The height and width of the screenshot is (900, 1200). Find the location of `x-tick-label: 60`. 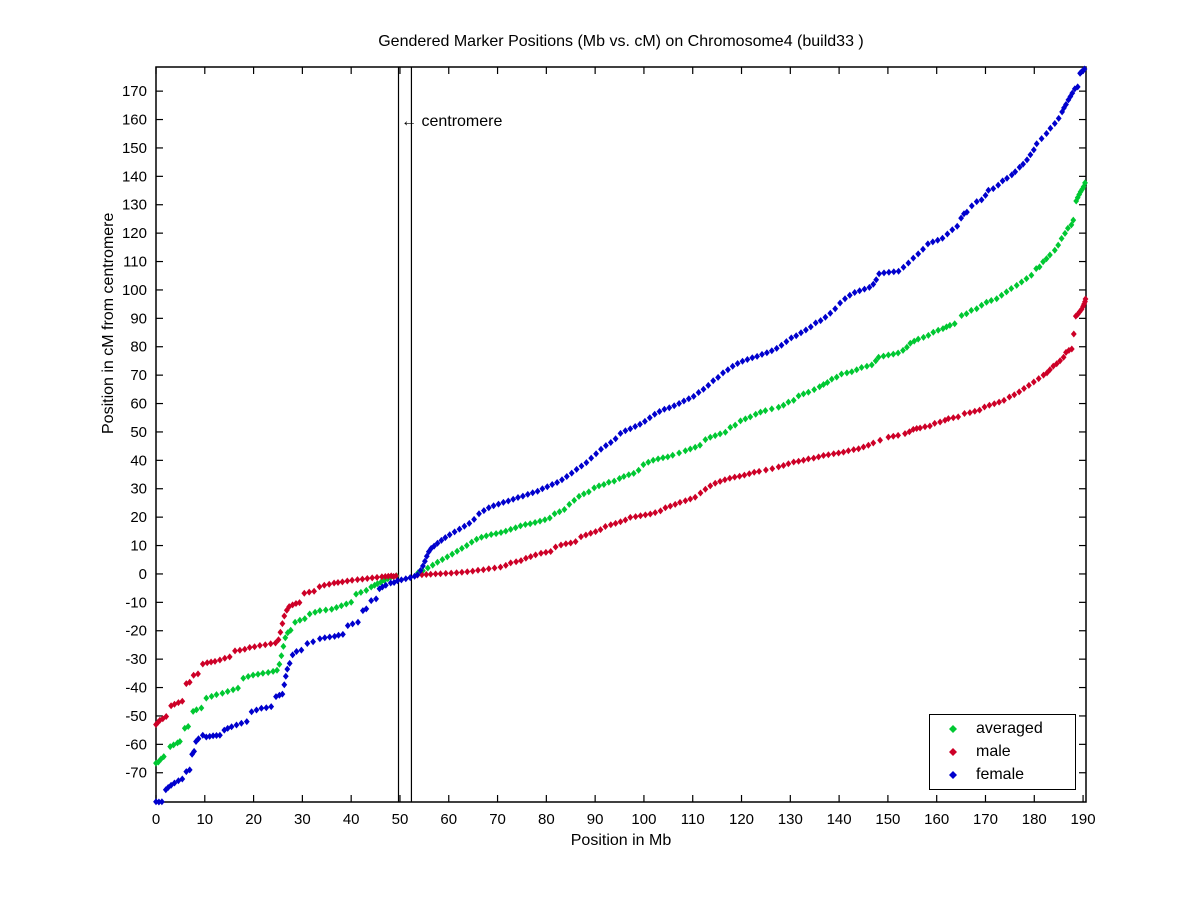

x-tick-label: 60 is located at coordinates (448, 819).